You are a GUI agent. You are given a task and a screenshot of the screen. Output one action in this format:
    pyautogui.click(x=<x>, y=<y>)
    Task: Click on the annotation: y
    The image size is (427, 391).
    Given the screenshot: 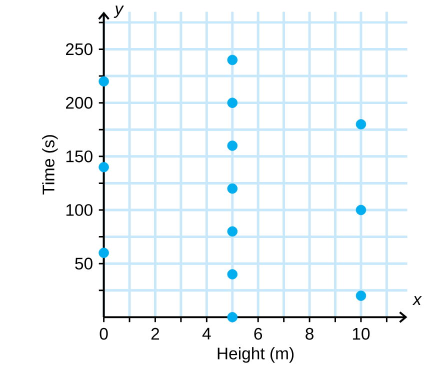 What is the action you would take?
    pyautogui.click(x=119, y=11)
    